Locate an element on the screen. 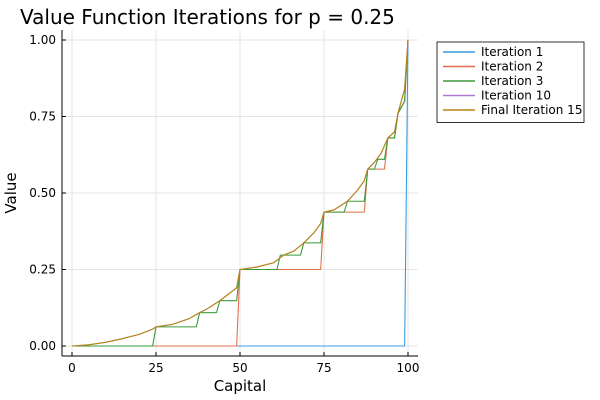  legend-label: Iteration 3 is located at coordinates (512, 81).